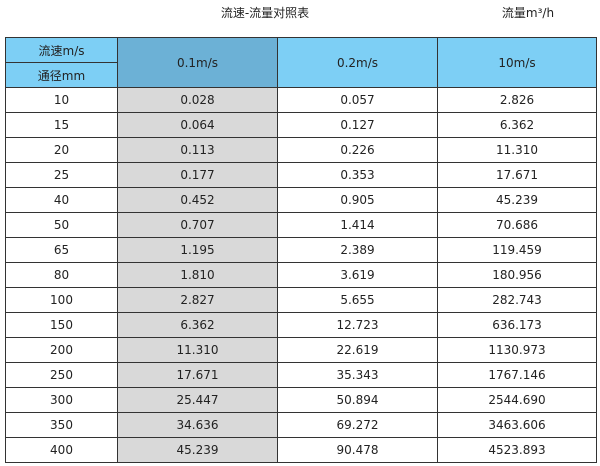 This screenshot has height=466, width=600. Describe the element at coordinates (61, 325) in the screenshot. I see `diameter-cell: 150` at that location.